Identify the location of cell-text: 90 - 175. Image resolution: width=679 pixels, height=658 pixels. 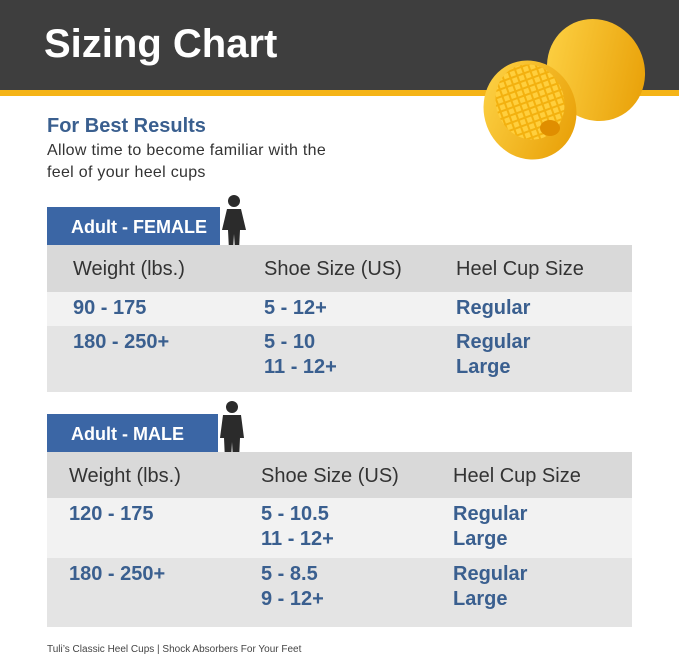
(110, 308).